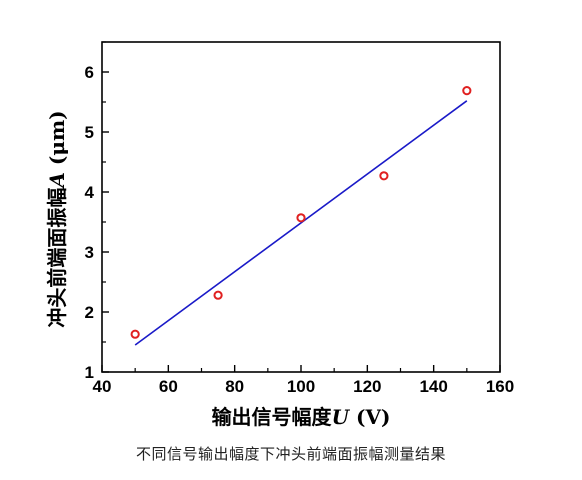 This screenshot has width=582, height=480. What do you see at coordinates (301, 386) in the screenshot?
I see `x-tick-label: 100` at bounding box center [301, 386].